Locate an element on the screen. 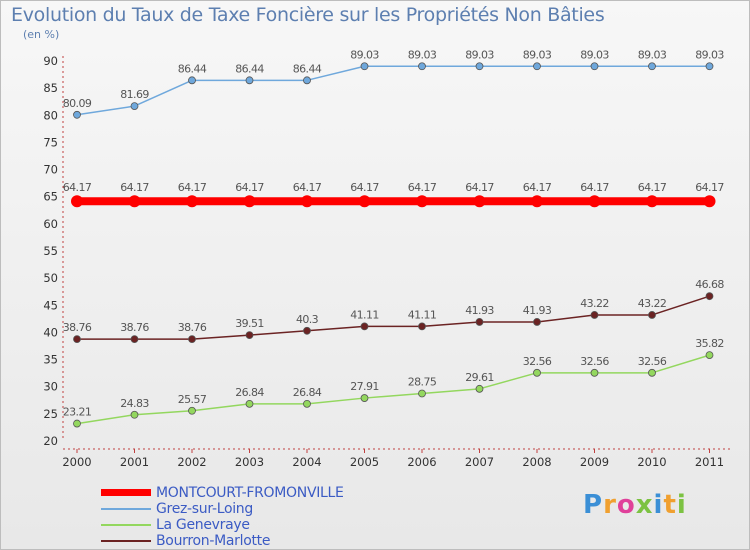 This screenshot has height=550, width=750. y-tick-label: 45 is located at coordinates (50, 305).